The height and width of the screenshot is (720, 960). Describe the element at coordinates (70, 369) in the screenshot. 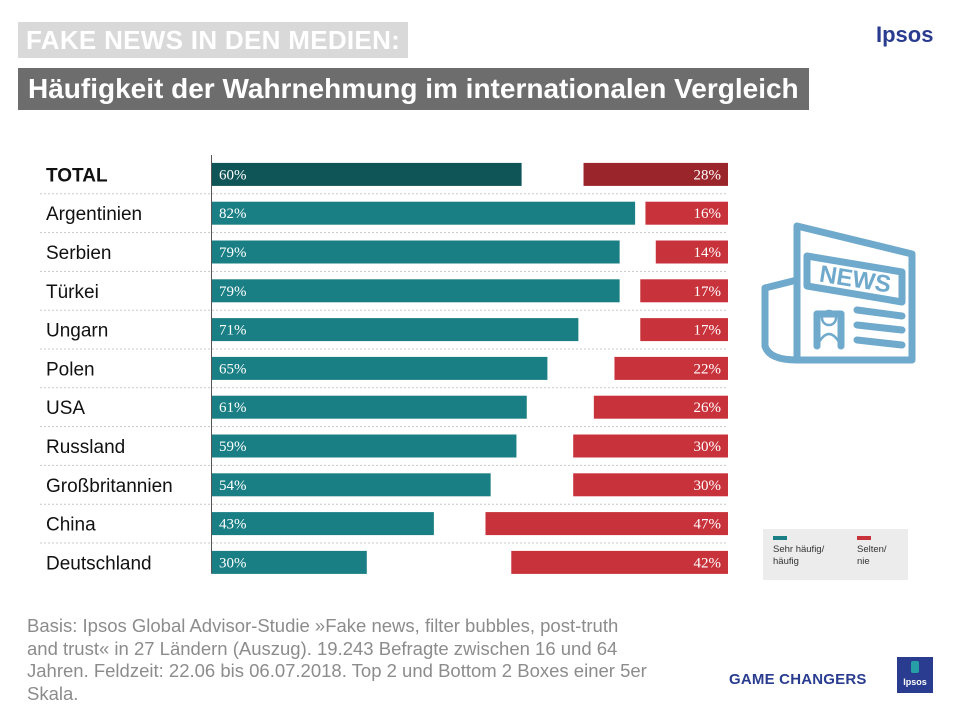

I see `category-label-polen: Polen` at that location.